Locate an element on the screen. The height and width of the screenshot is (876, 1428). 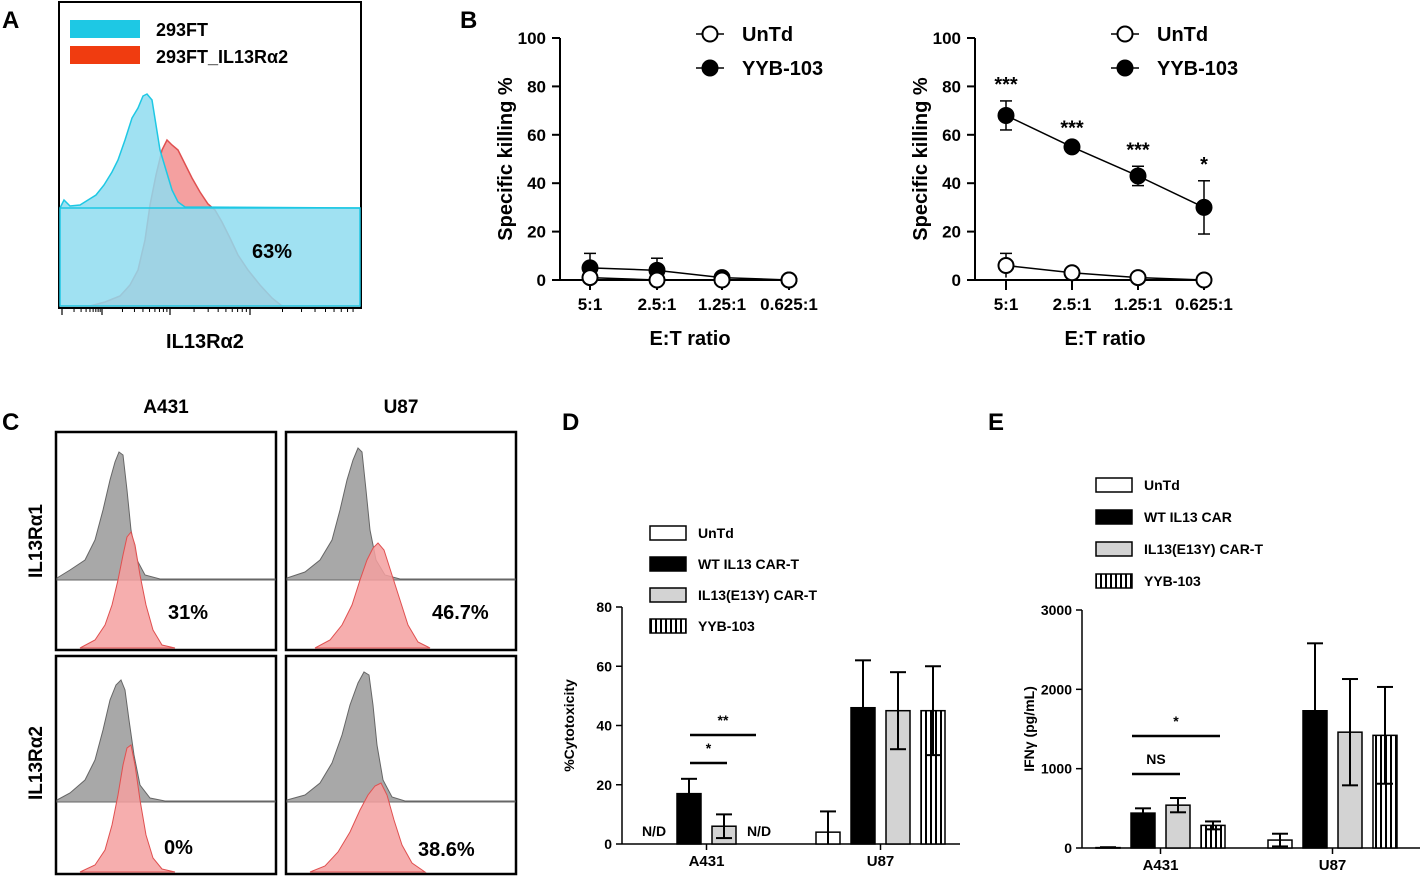
panel-a-xaxis is located at coordinates (207, 311).